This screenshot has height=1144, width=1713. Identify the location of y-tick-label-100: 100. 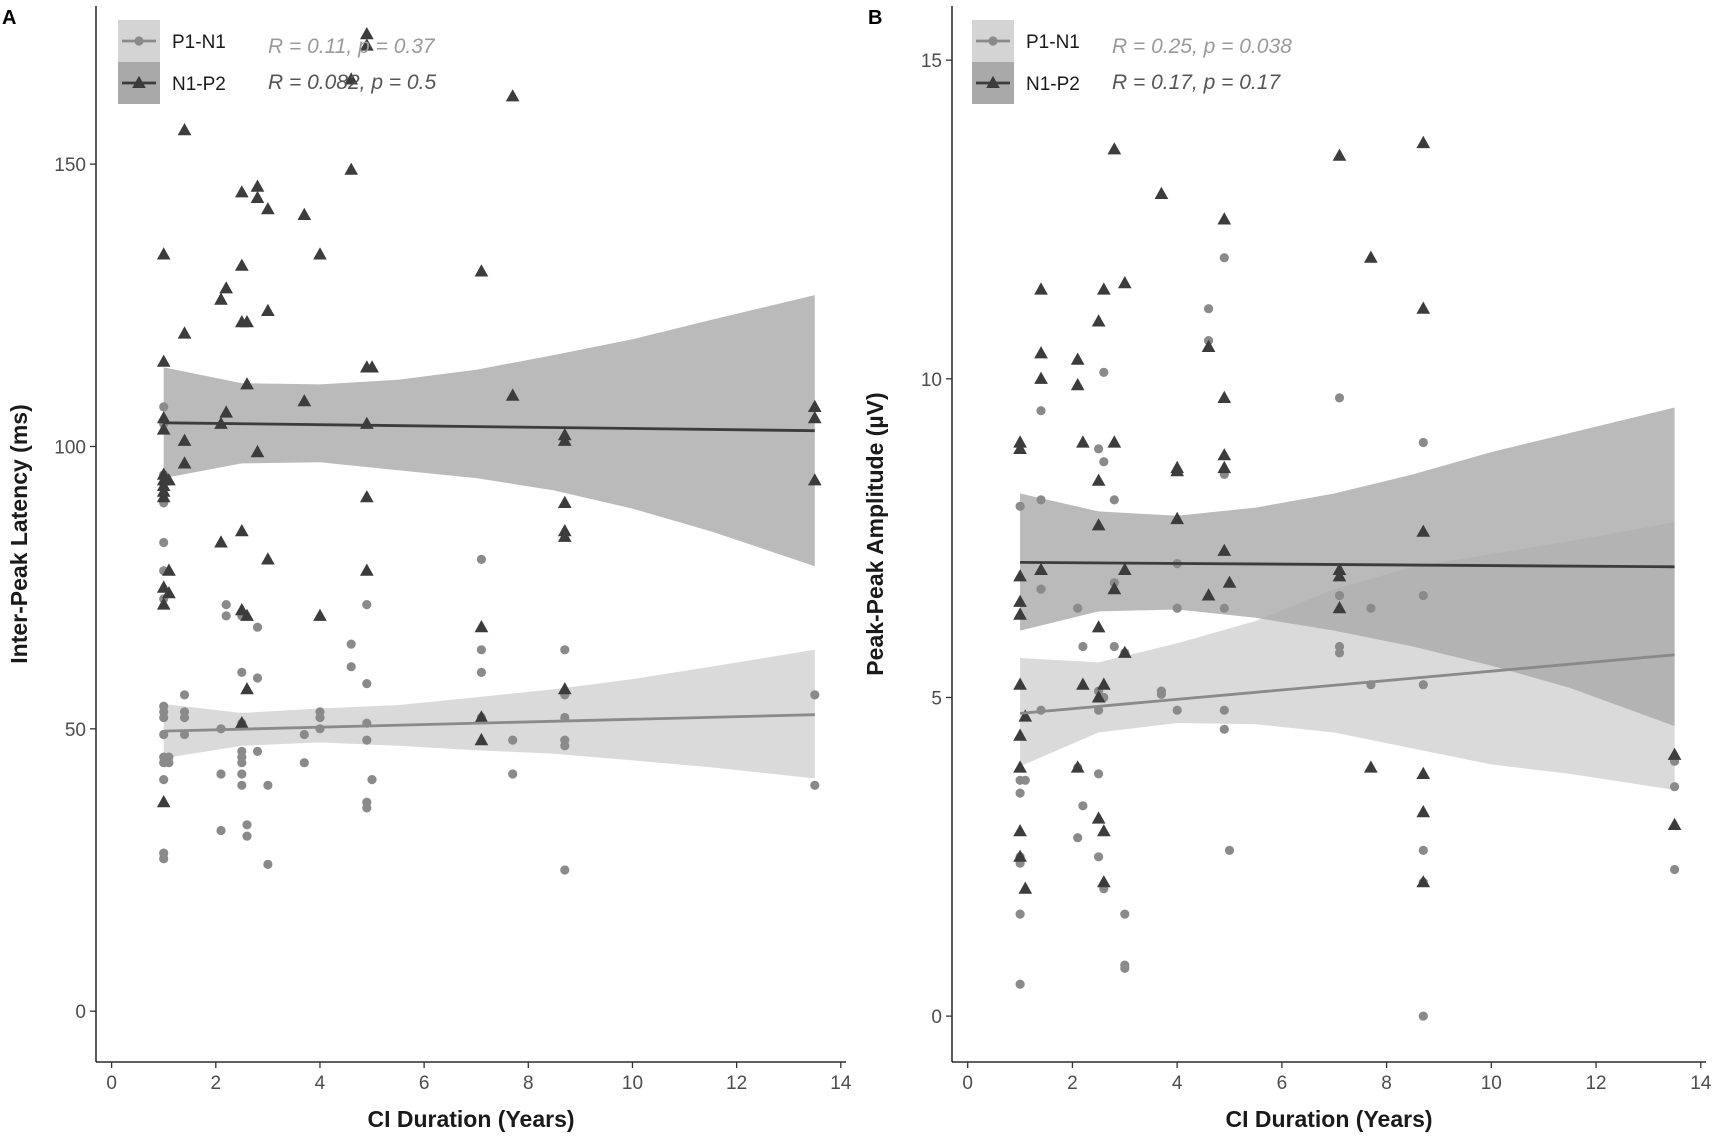
(70, 447).